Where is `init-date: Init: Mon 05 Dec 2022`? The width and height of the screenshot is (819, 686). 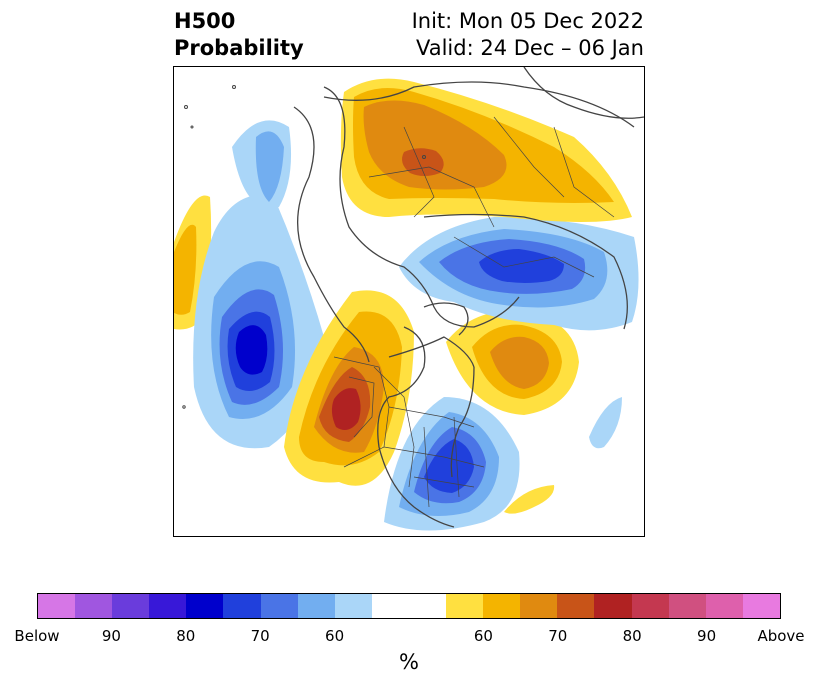
init-date: Init: Mon 05 Dec 2022 is located at coordinates (527, 21).